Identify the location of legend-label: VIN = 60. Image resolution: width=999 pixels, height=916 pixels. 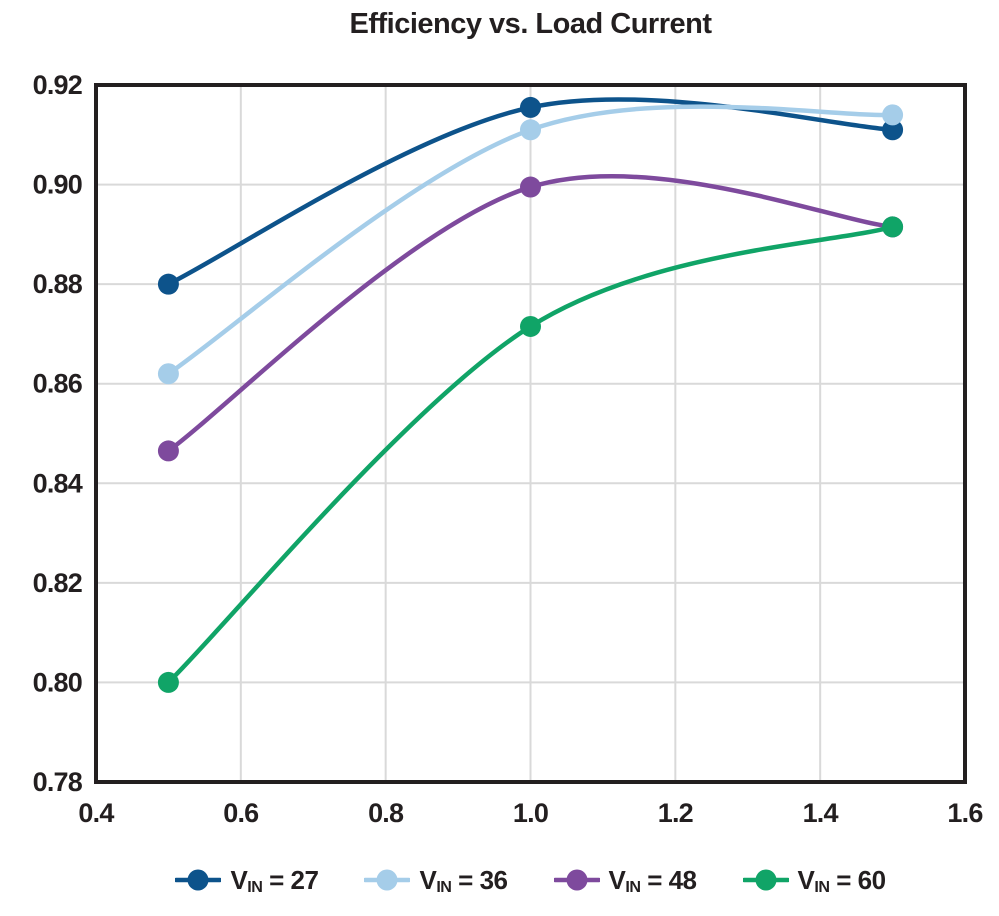
(842, 880).